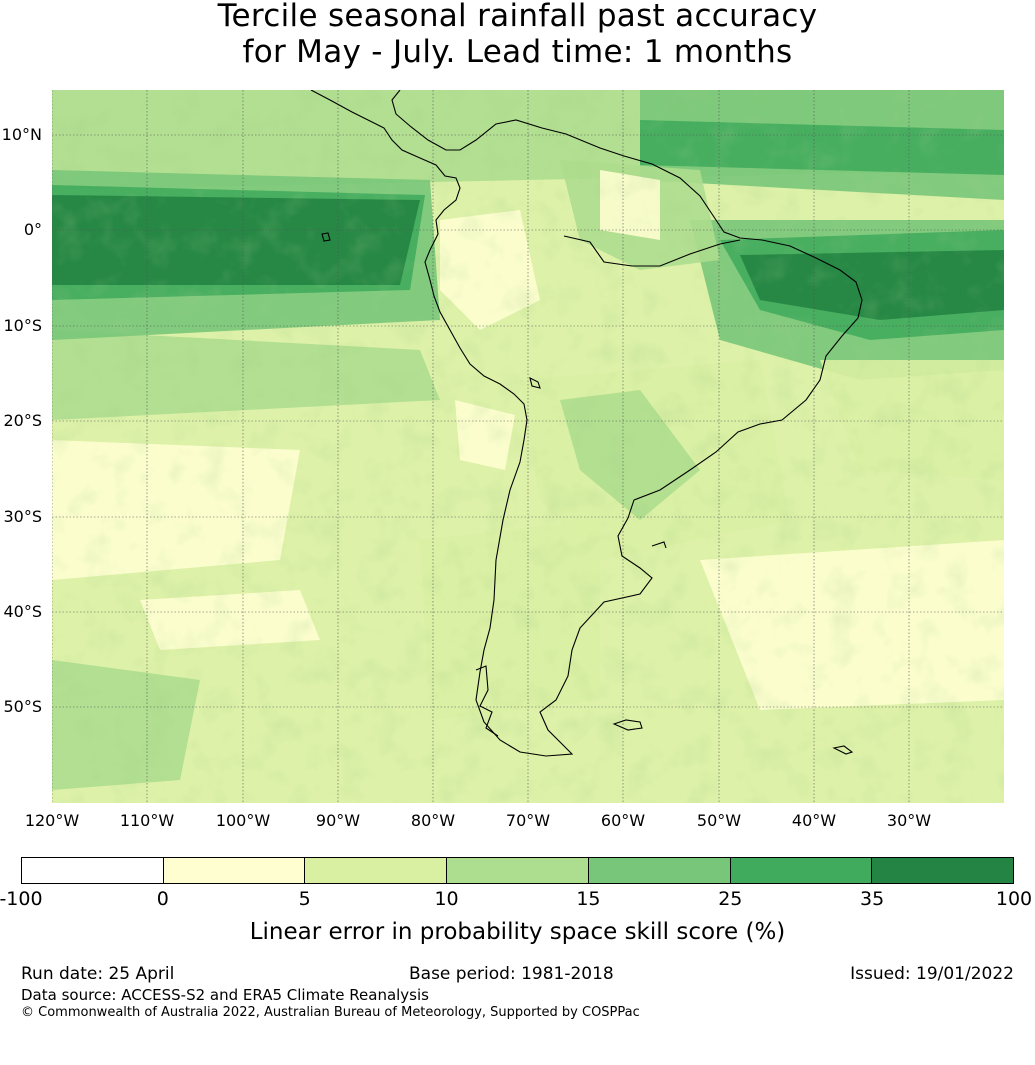 This screenshot has height=1065, width=1035. I want to click on longitude-label: 60°W, so click(623, 820).